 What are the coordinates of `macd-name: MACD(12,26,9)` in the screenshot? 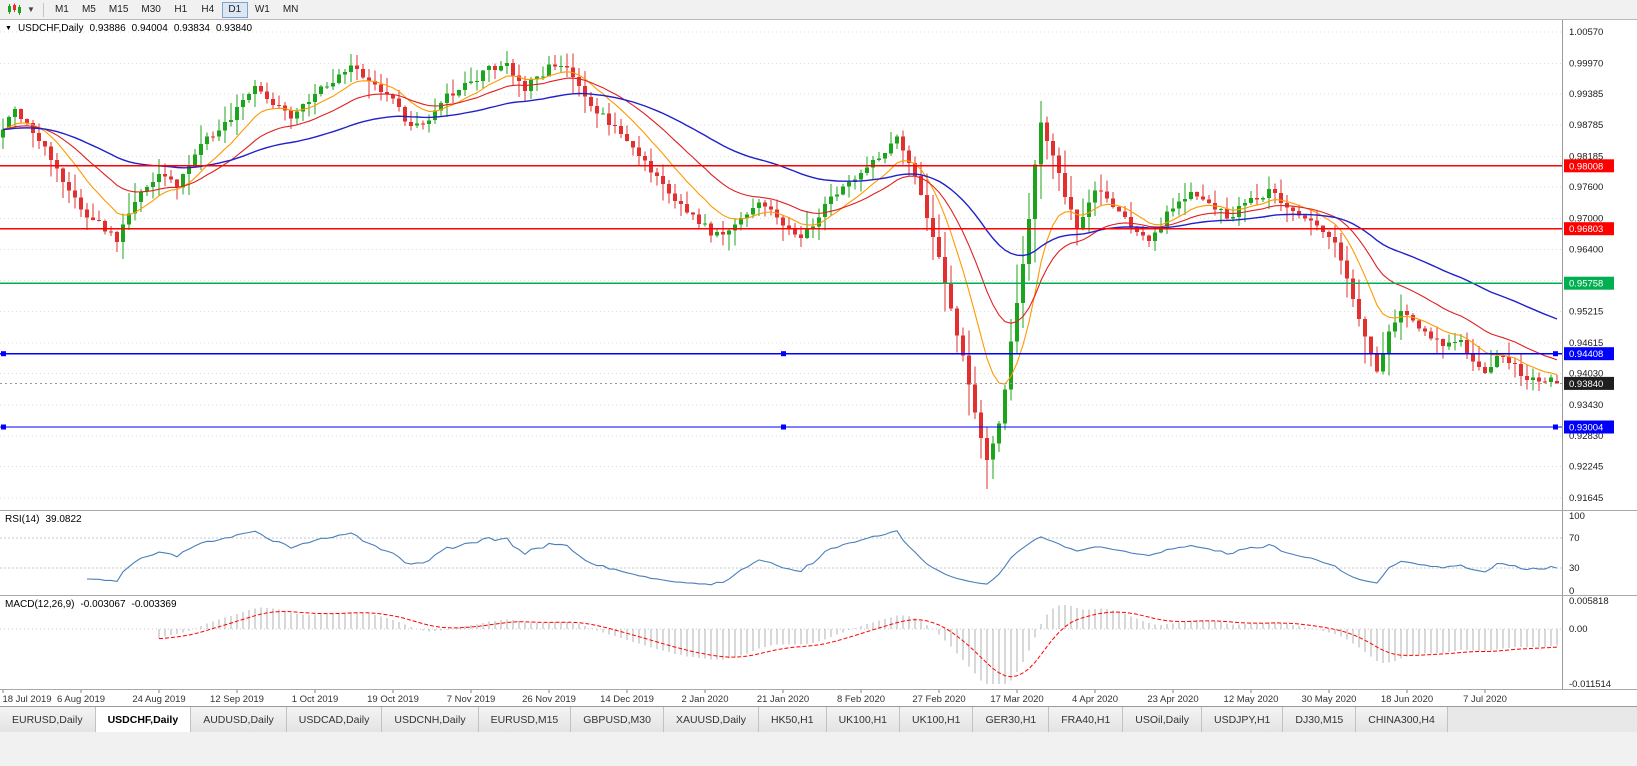 It's located at (40, 604).